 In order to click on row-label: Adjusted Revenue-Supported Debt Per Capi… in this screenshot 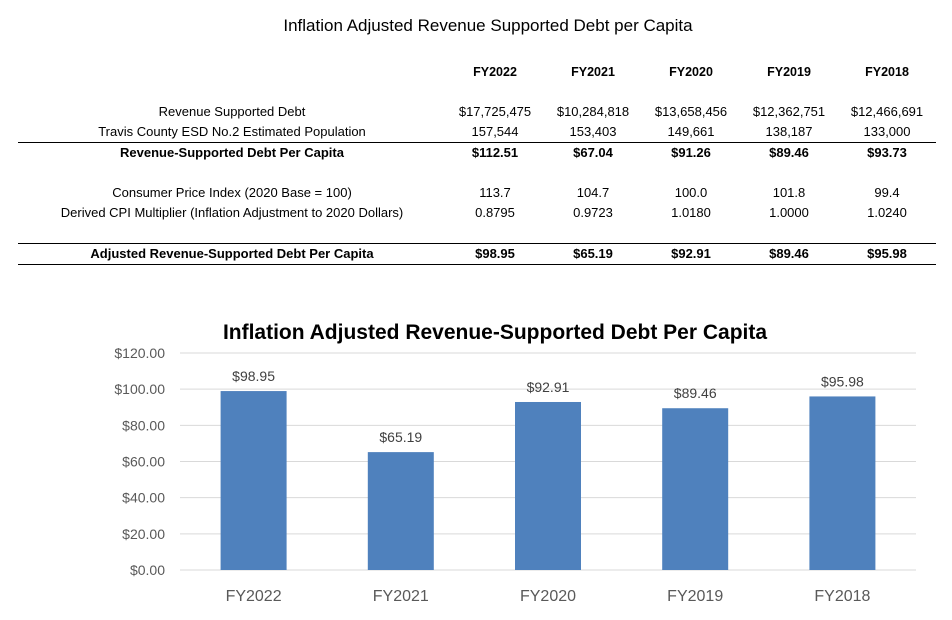, I will do `click(232, 254)`.